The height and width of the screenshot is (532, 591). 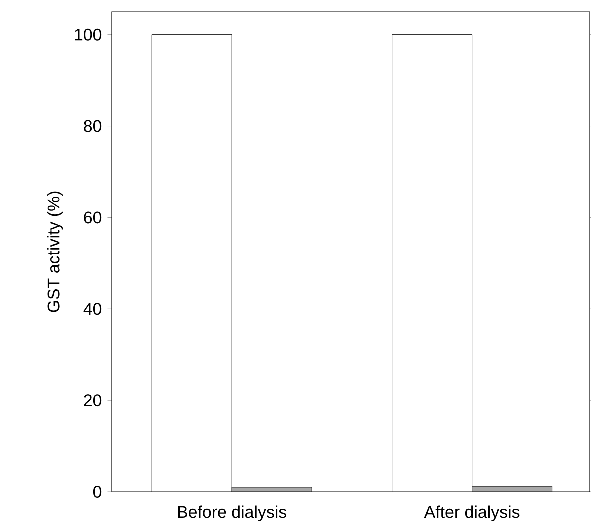 What do you see at coordinates (472, 514) in the screenshot?
I see `x-tick-label: After dialysis` at bounding box center [472, 514].